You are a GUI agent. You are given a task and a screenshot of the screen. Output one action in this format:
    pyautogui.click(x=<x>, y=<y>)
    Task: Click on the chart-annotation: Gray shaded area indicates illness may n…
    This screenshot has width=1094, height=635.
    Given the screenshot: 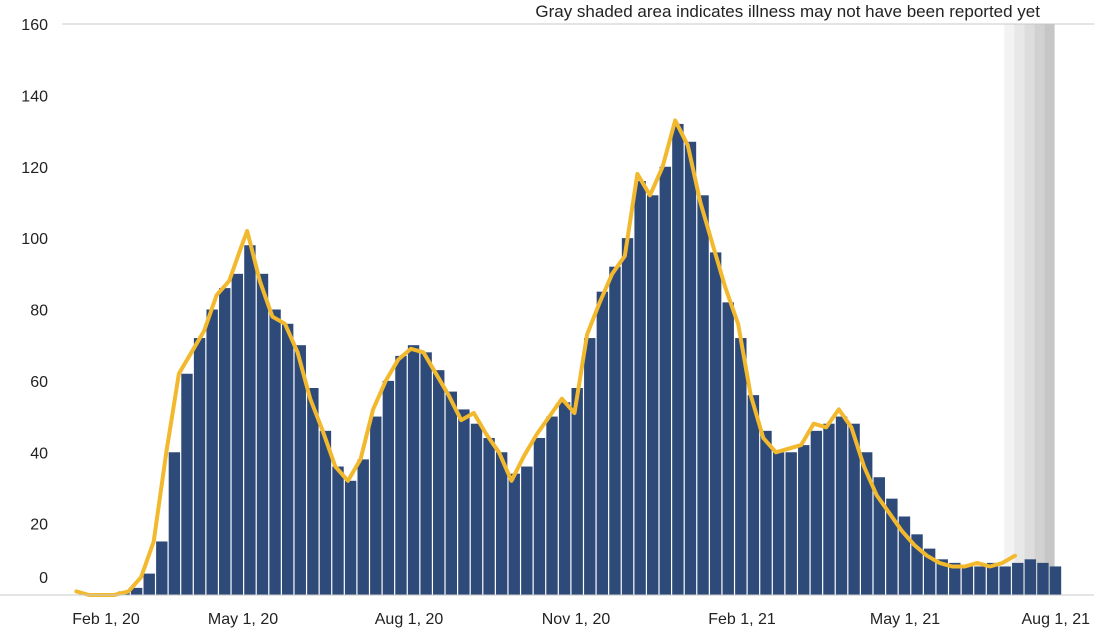 What is the action you would take?
    pyautogui.click(x=787, y=11)
    